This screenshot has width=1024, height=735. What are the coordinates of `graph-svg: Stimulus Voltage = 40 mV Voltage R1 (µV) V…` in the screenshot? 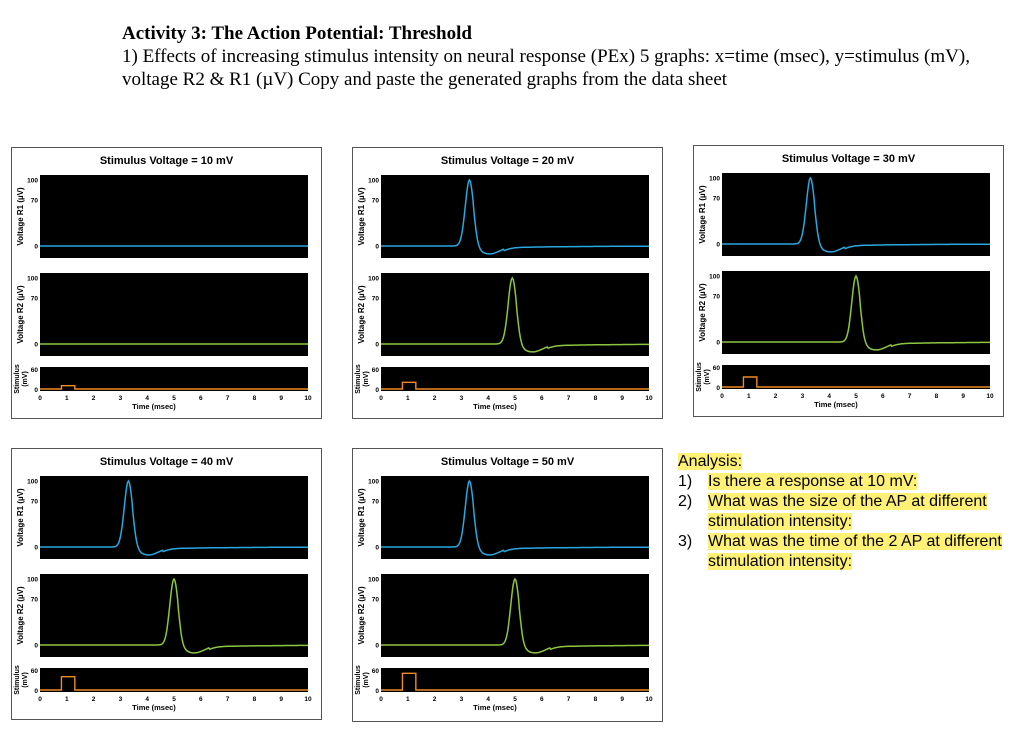 It's located at (163, 584).